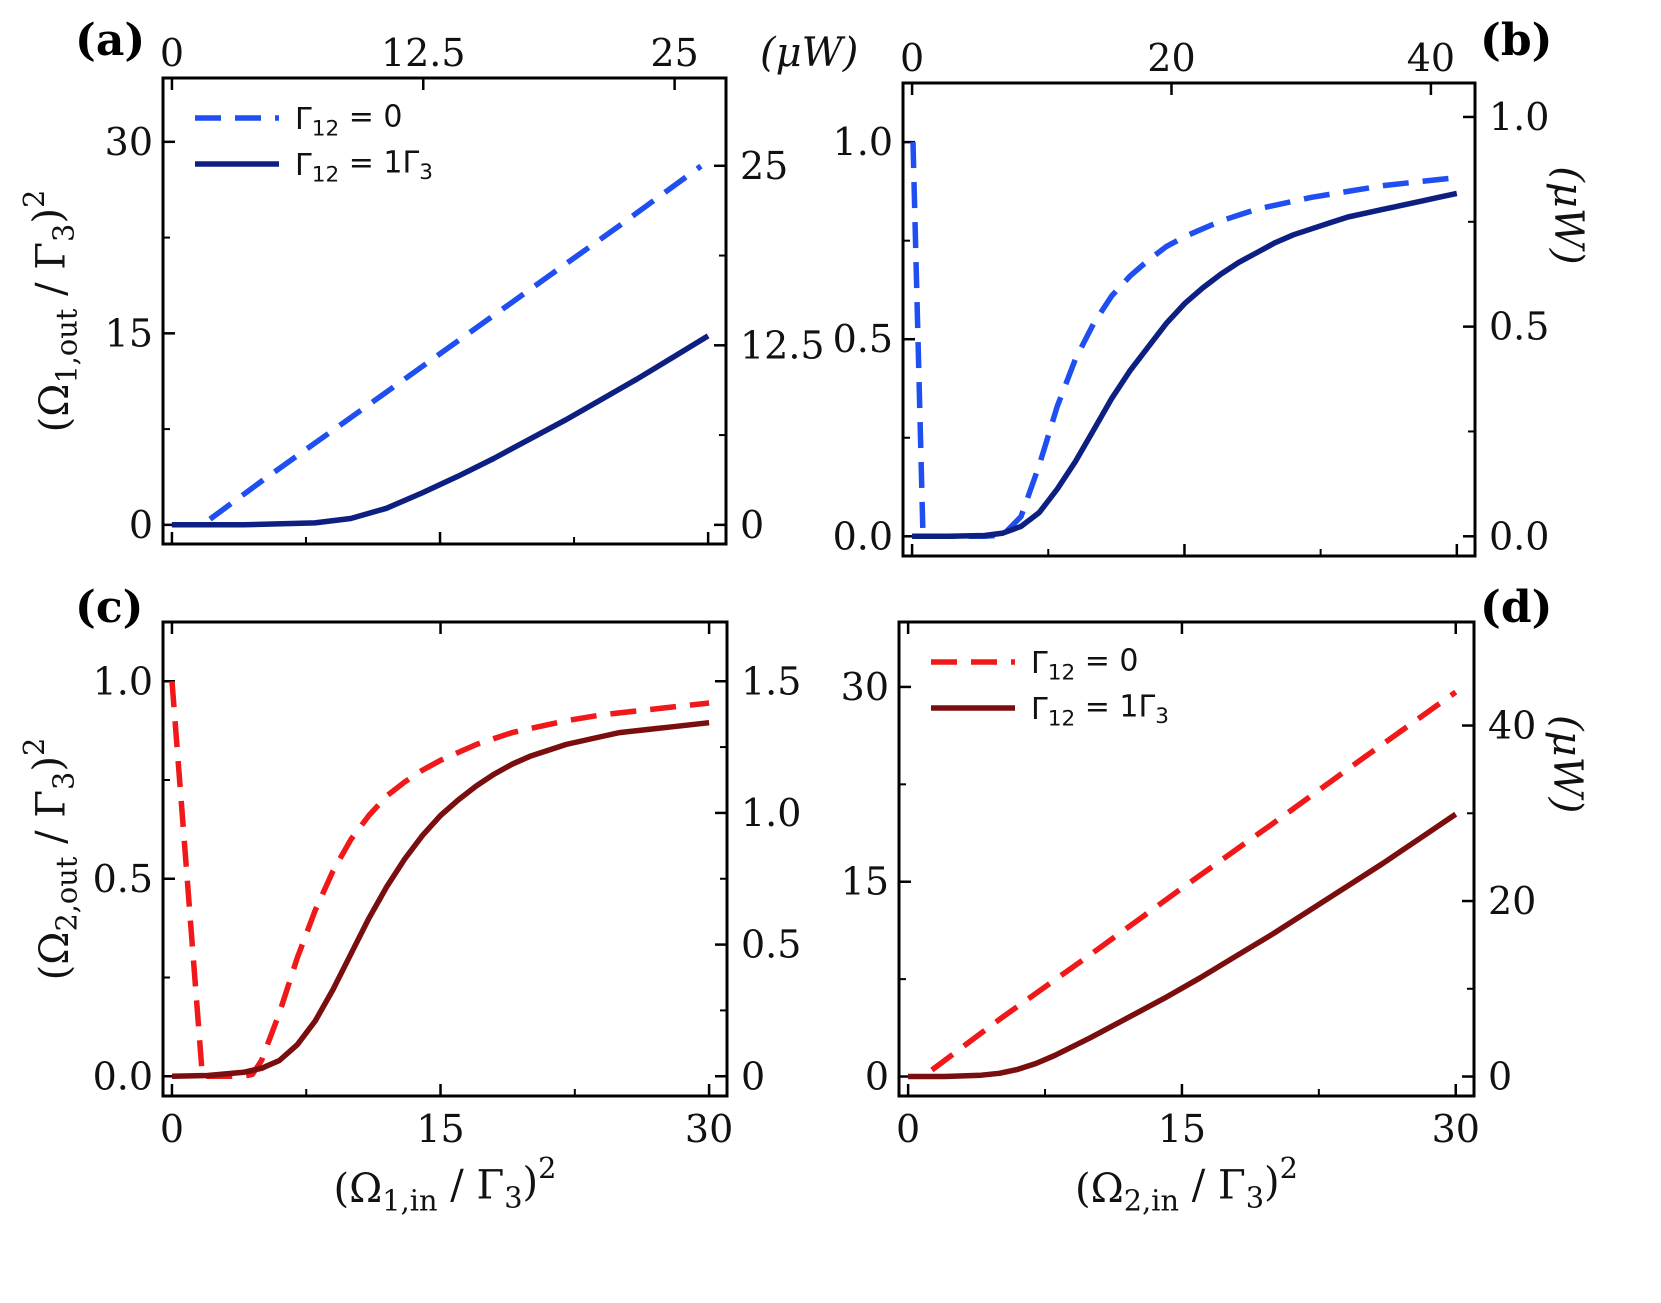 The height and width of the screenshot is (1303, 1661). Describe the element at coordinates (1516, 40) in the screenshot. I see `panel-label: (b)` at that location.